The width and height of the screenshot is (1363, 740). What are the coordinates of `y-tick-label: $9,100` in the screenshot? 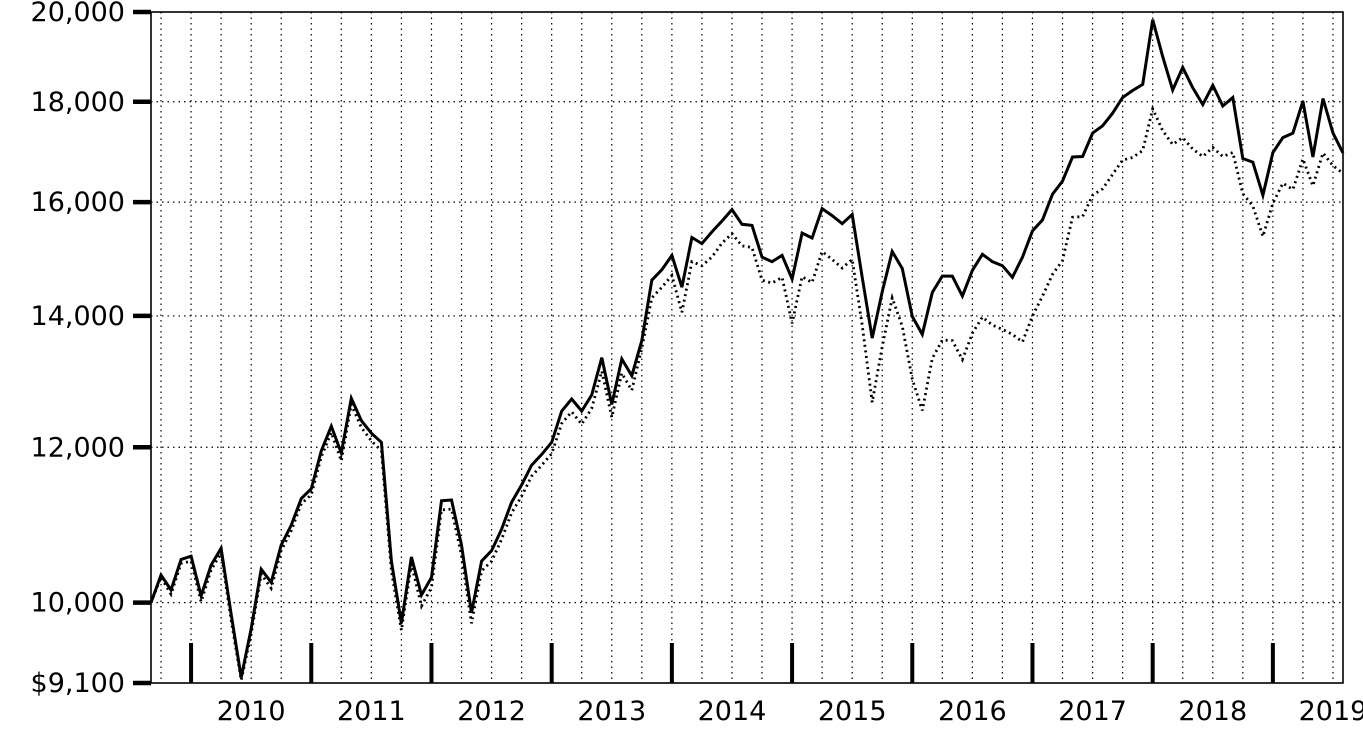 It's located at (78, 683).